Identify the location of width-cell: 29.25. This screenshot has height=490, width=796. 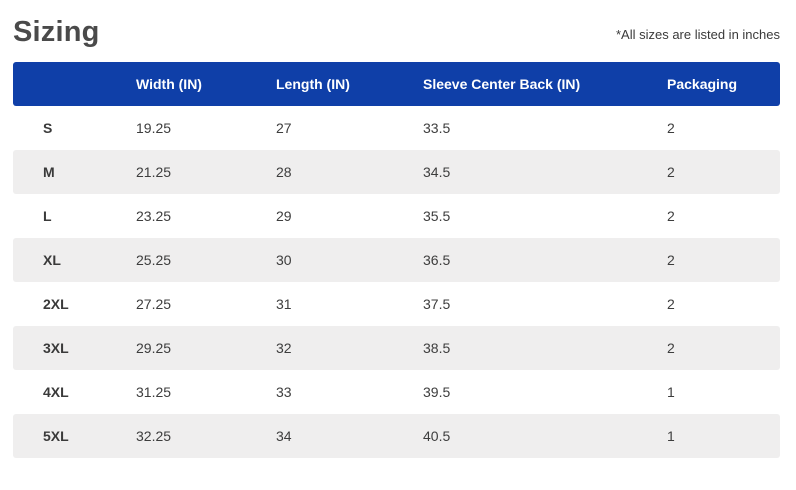
(154, 348).